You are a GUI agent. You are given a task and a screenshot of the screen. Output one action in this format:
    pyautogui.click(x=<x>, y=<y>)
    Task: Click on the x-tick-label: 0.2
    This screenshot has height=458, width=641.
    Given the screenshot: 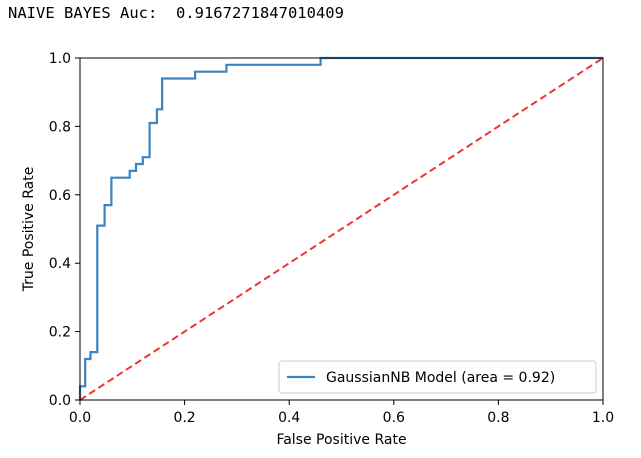 What is the action you would take?
    pyautogui.click(x=184, y=418)
    